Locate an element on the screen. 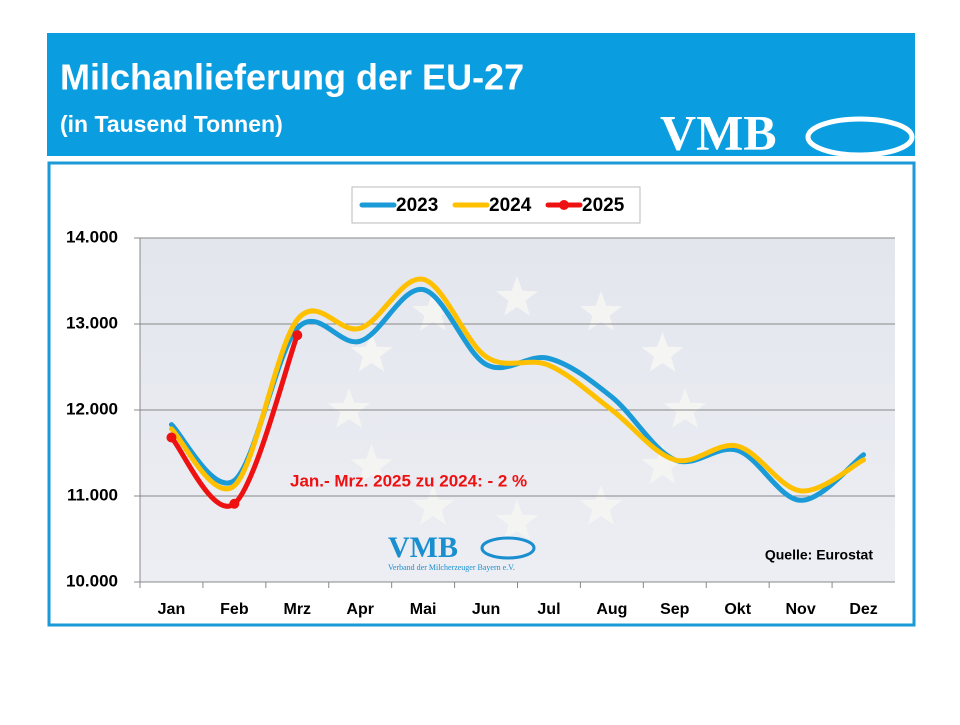 Image resolution: width=960 pixels, height=725 pixels. subtitle: (in Tausend Tonnen) is located at coordinates (171, 124).